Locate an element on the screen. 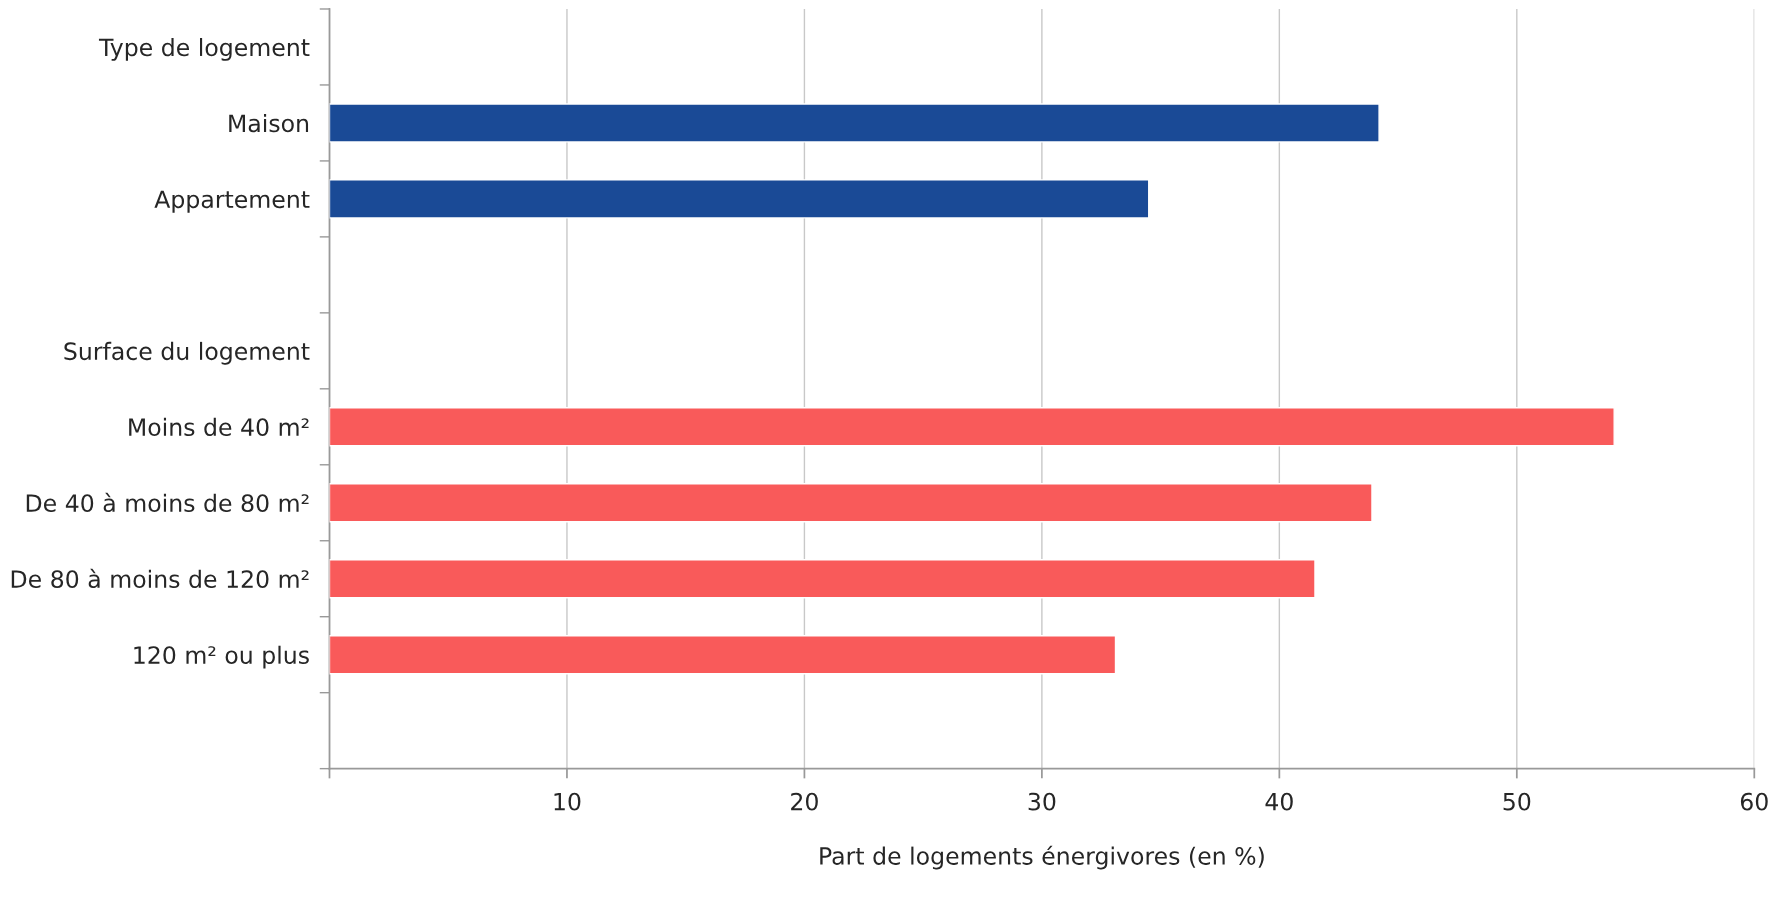 This screenshot has height=899, width=1781. y-tick-label: Moins de 40 m² is located at coordinates (219, 427).